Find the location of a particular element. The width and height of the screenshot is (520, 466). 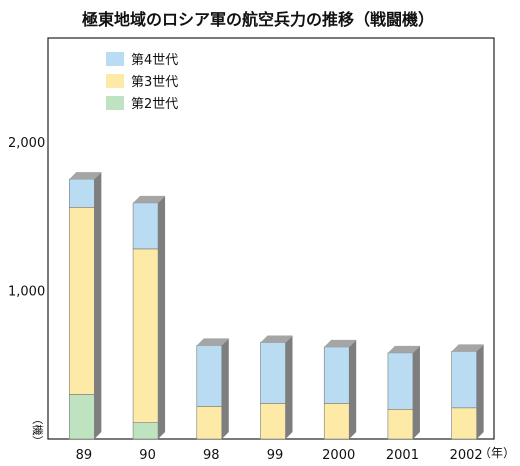

x-axis-labels: 89 90 98 99 2000 2001 2002 is located at coordinates (279, 455).